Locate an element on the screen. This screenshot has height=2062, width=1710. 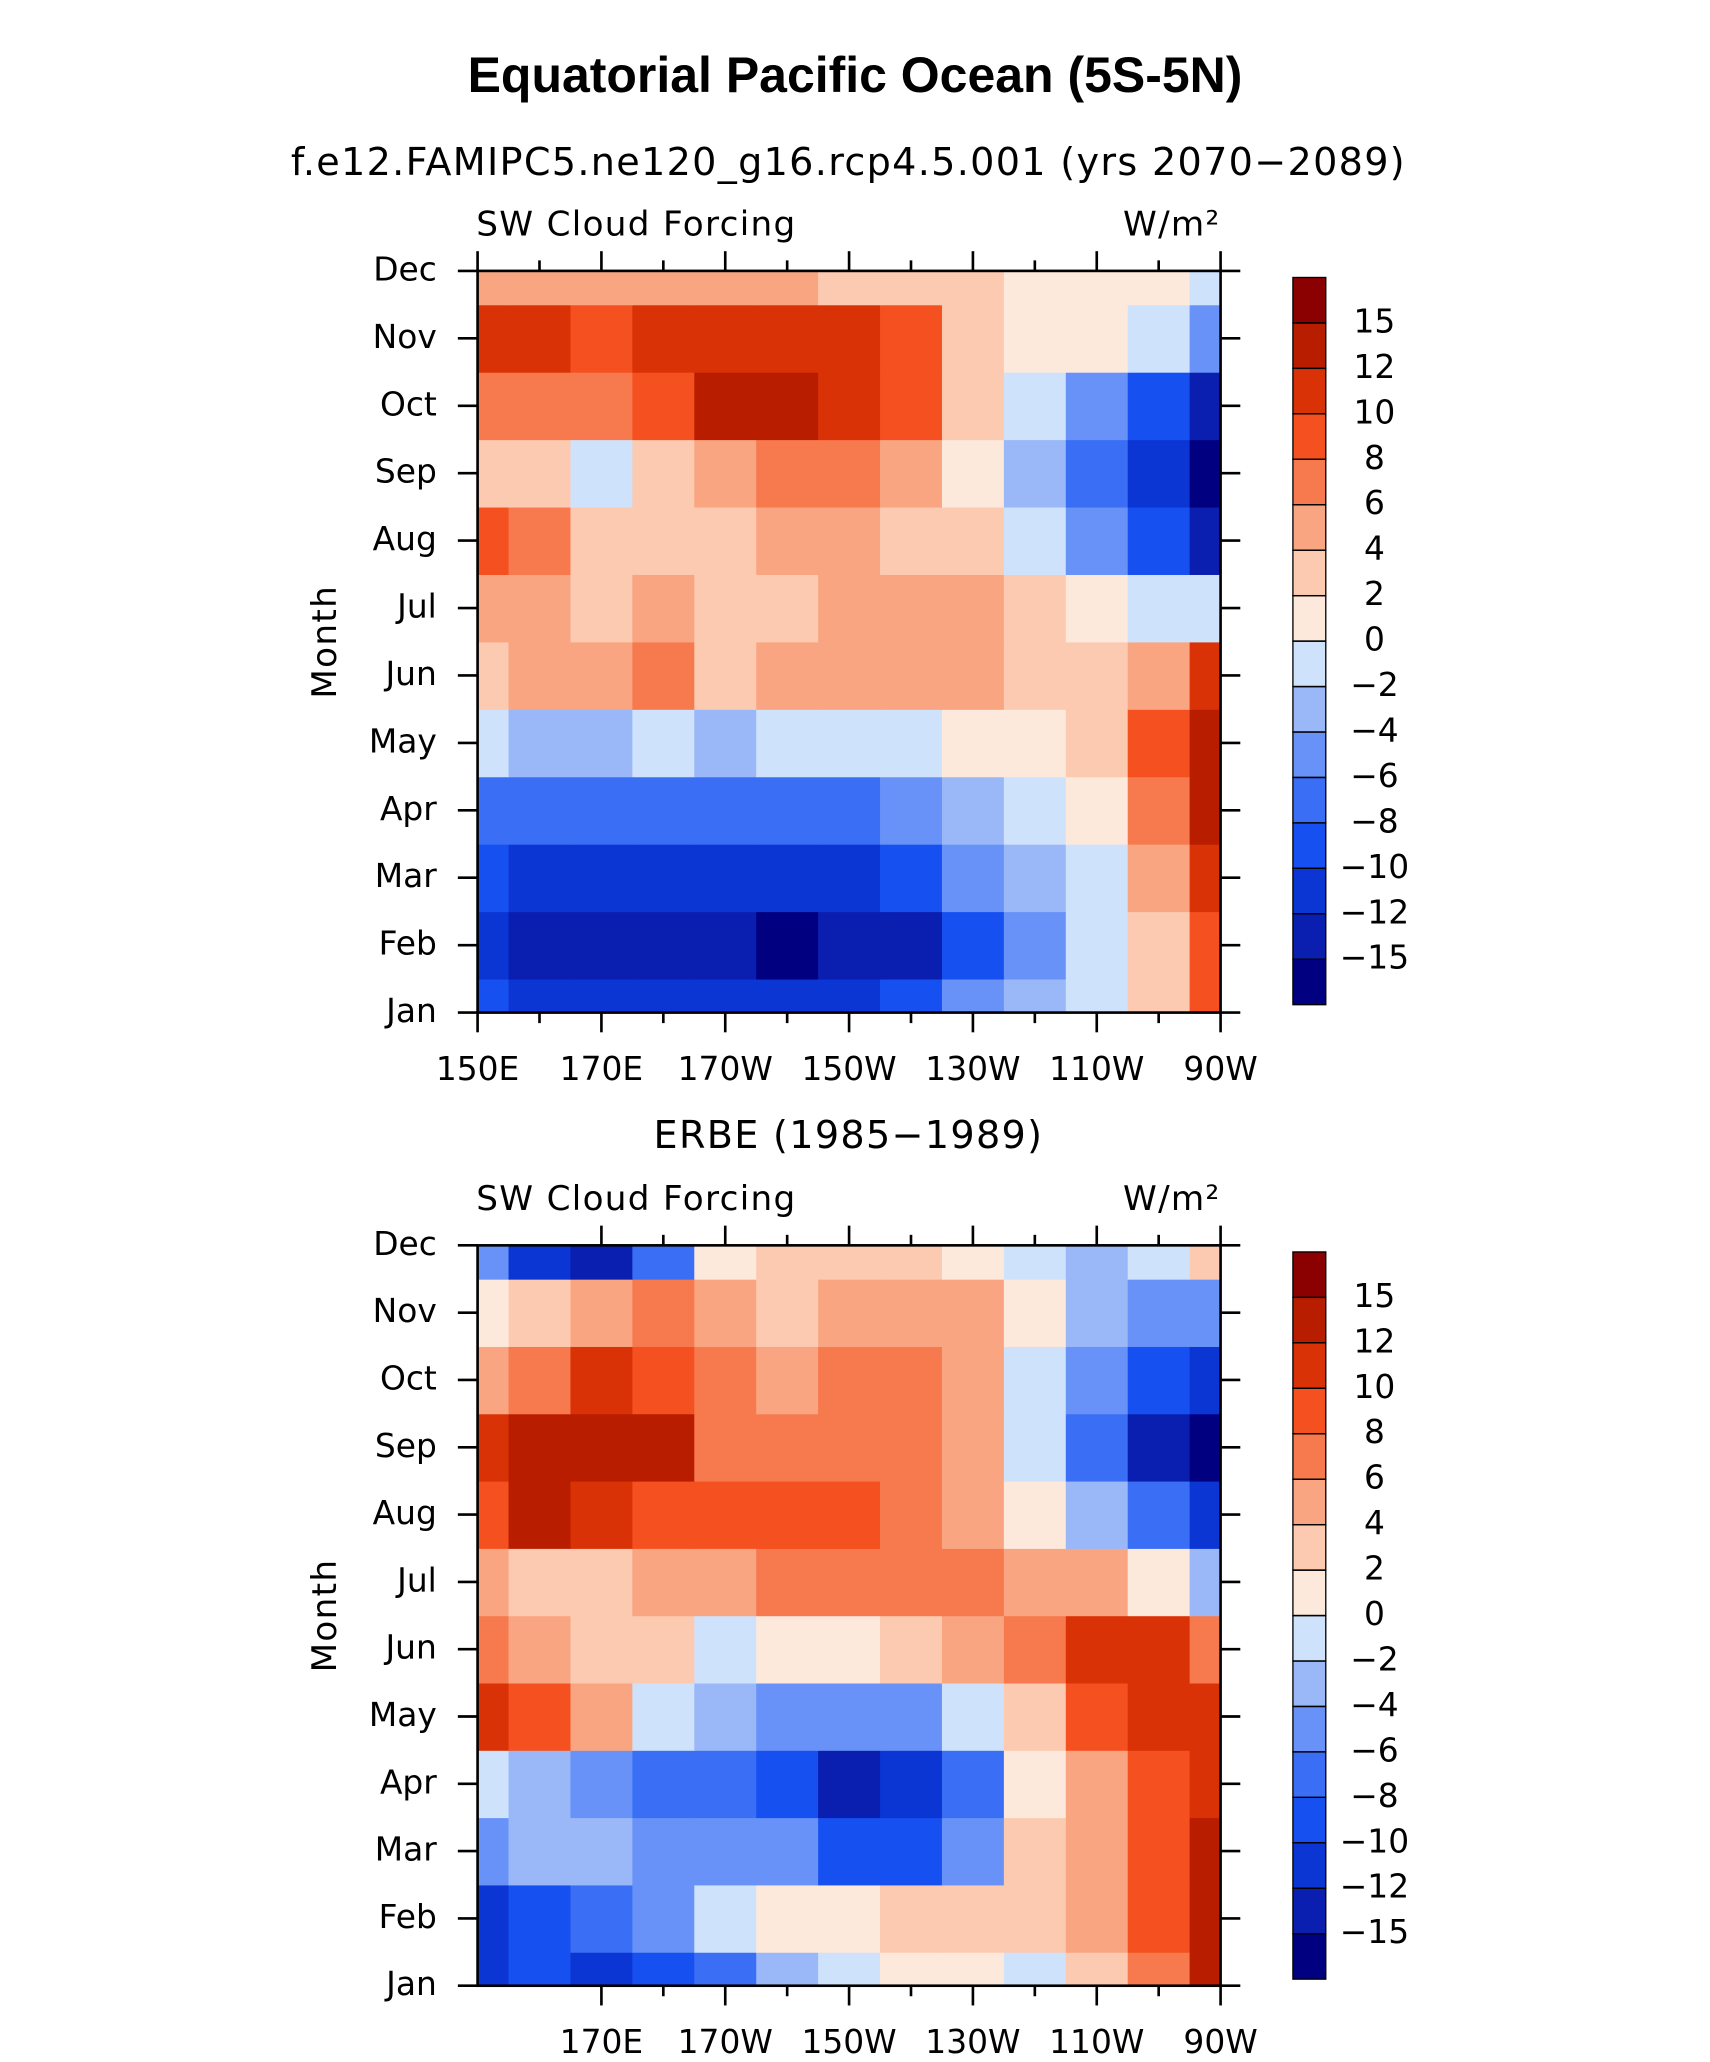
subtitle: ERBE (1985−1989) is located at coordinates (849, 1135).